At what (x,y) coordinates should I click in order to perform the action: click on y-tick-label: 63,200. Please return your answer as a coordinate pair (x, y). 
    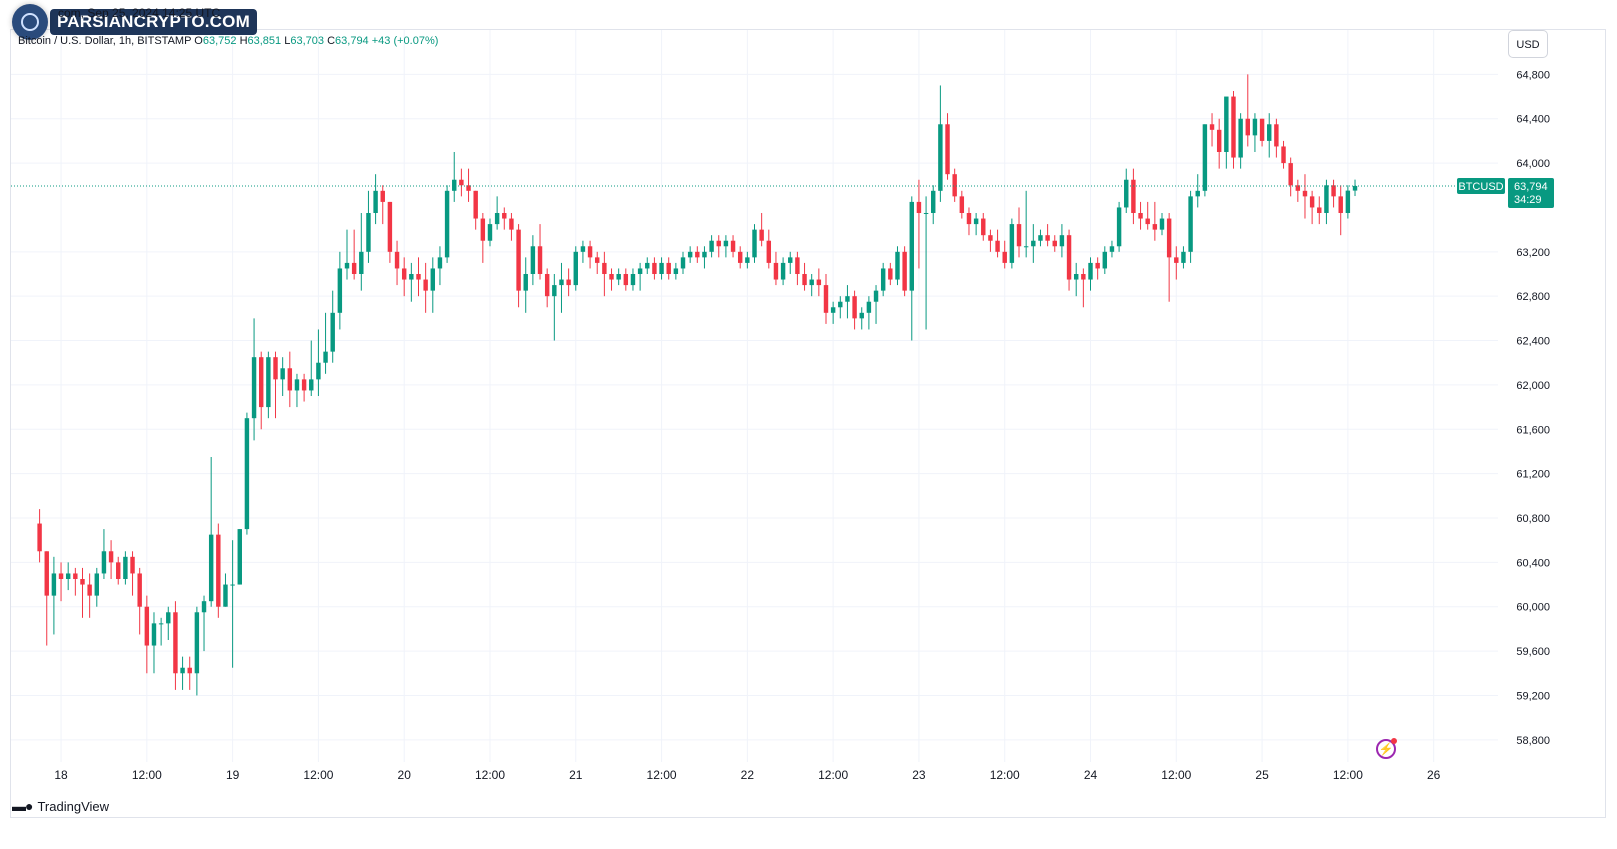
    Looking at the image, I should click on (1533, 253).